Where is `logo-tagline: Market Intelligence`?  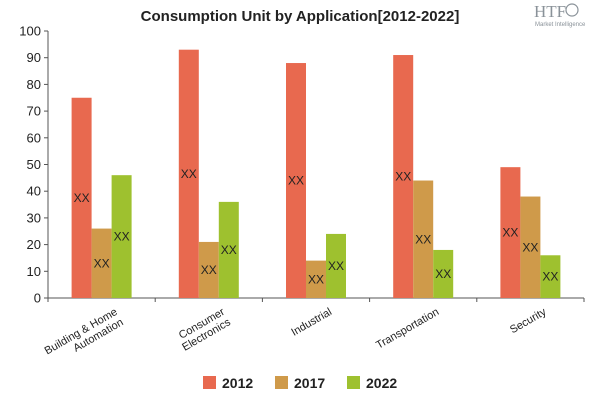
logo-tagline: Market Intelligence is located at coordinates (560, 25).